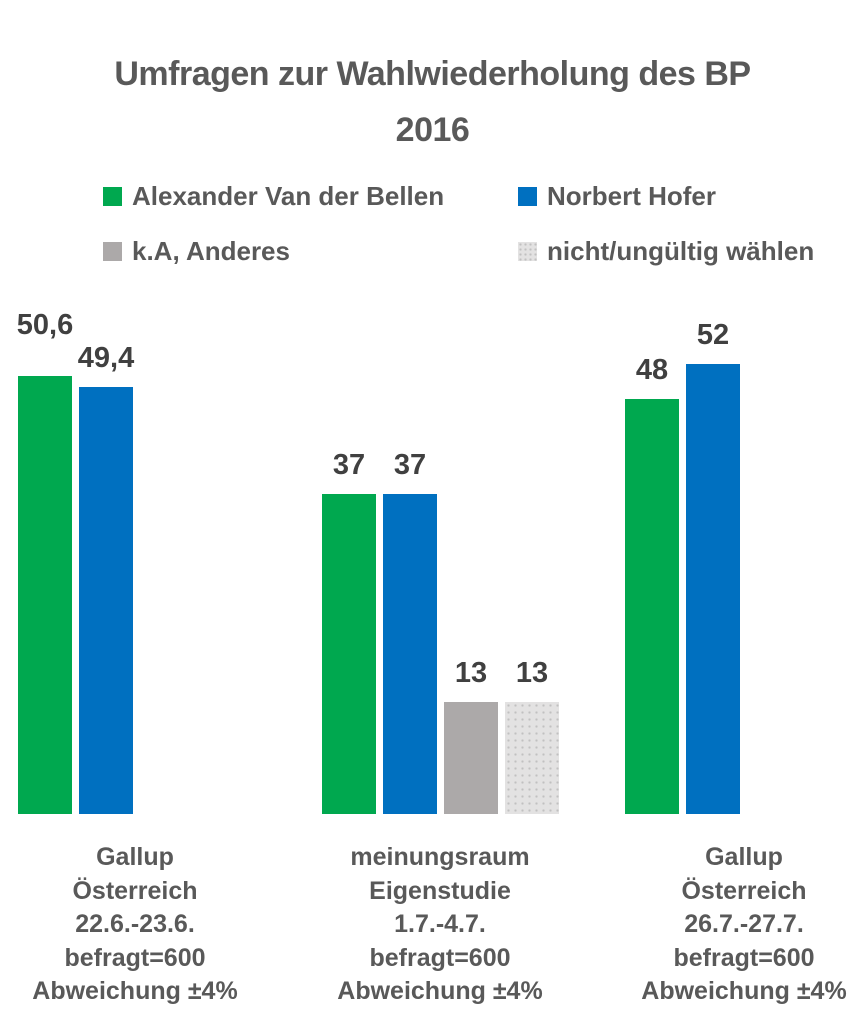  I want to click on legend-item-nicht-ungueltig: nicht/ungültig wählen, so click(666, 251).